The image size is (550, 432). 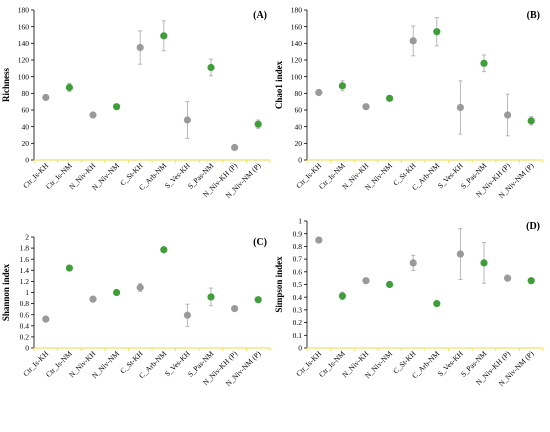 I want to click on y-axis-title: Richness, so click(x=6, y=85).